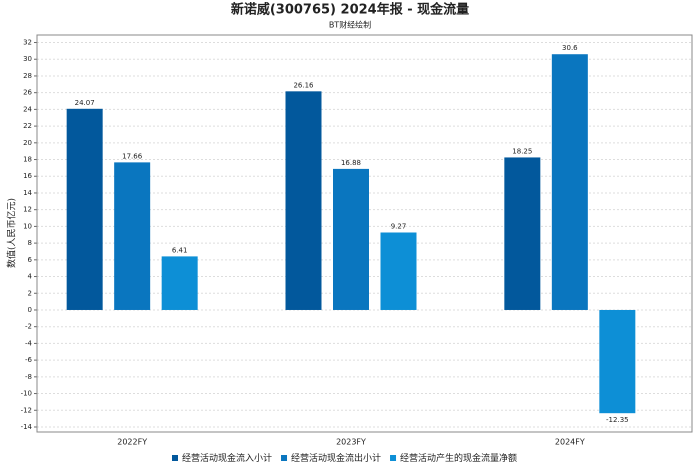  What do you see at coordinates (27, 59) in the screenshot?
I see `y-tick-label: 30` at bounding box center [27, 59].